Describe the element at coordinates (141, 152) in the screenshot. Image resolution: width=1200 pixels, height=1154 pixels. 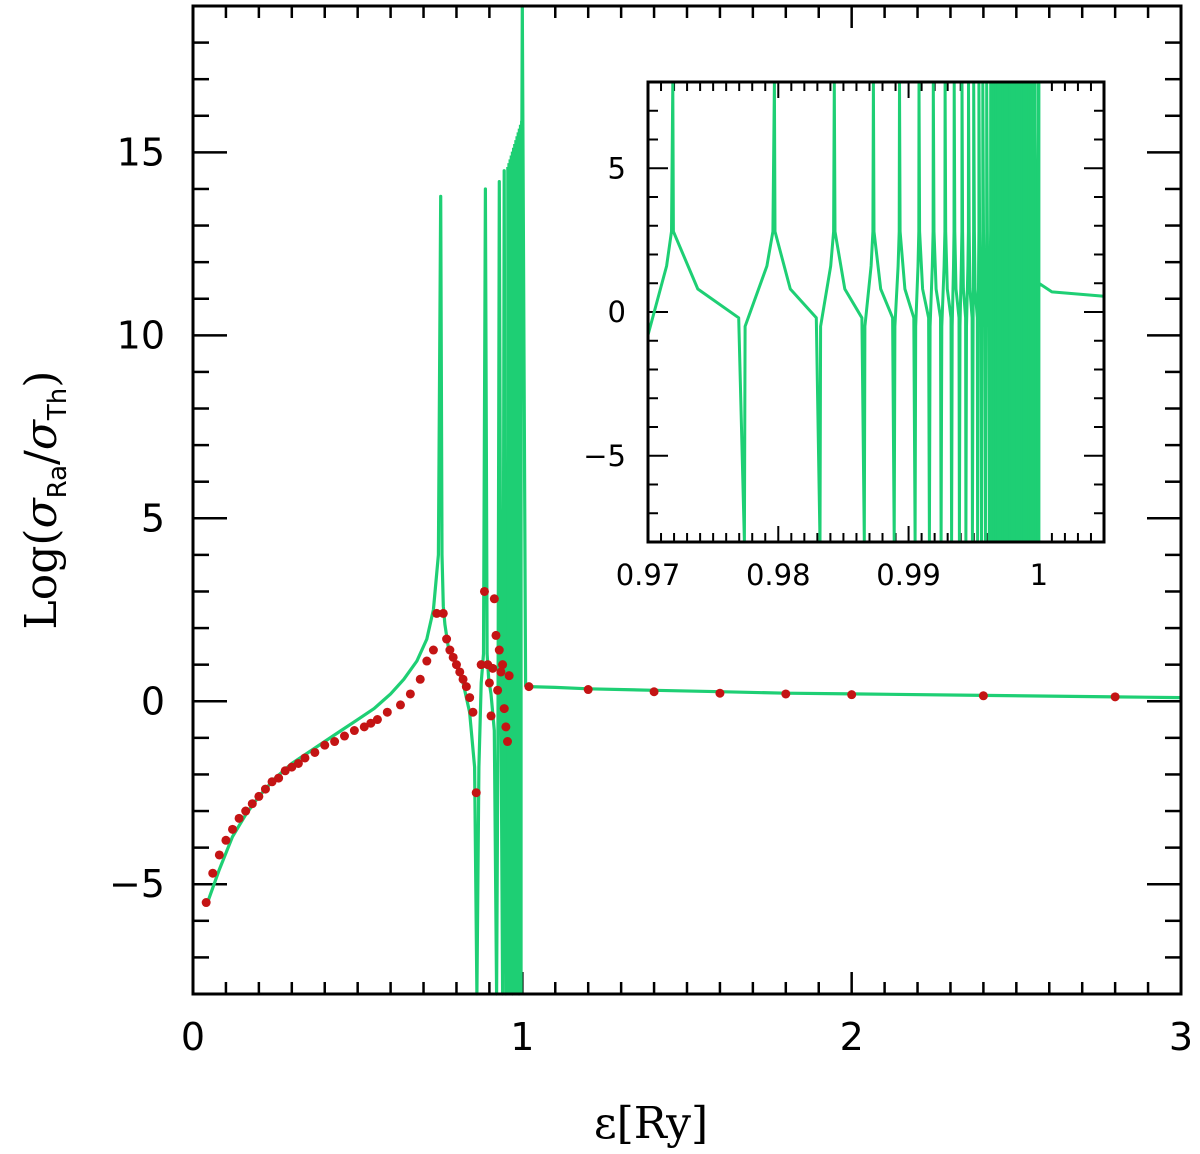
I see `main-y-tick-label: 15` at that location.